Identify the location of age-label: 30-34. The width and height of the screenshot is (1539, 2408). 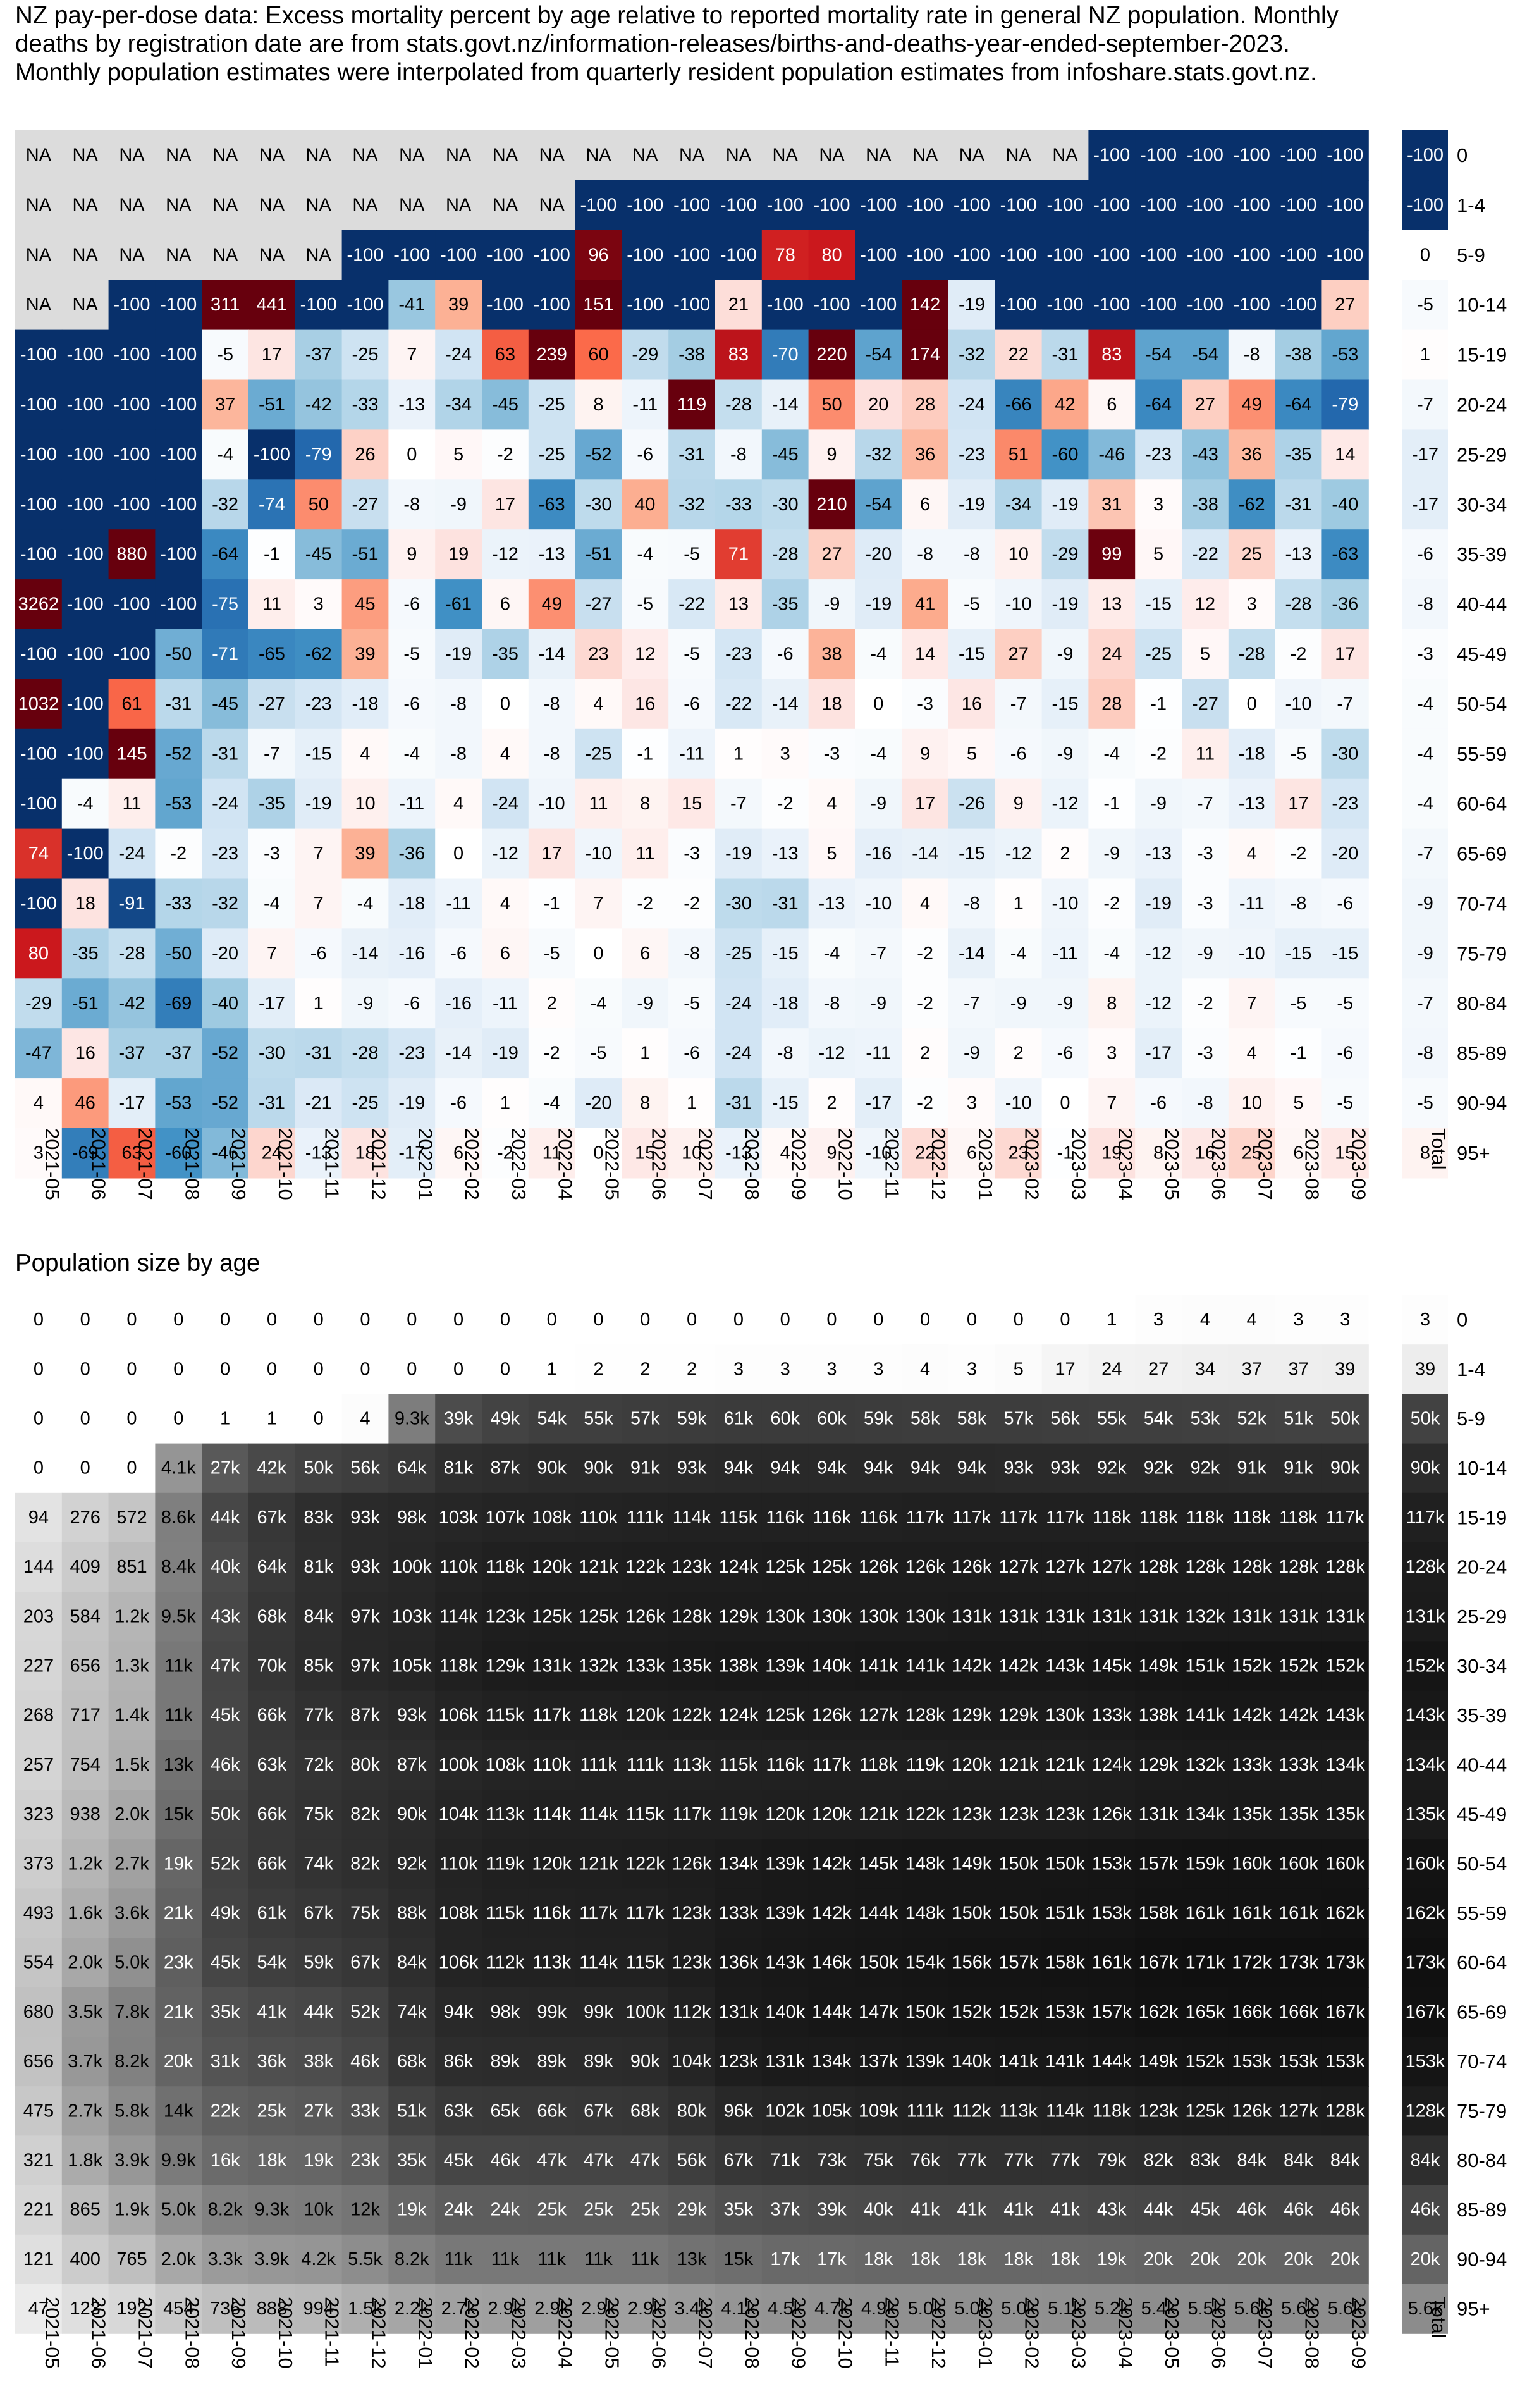
(1482, 1666).